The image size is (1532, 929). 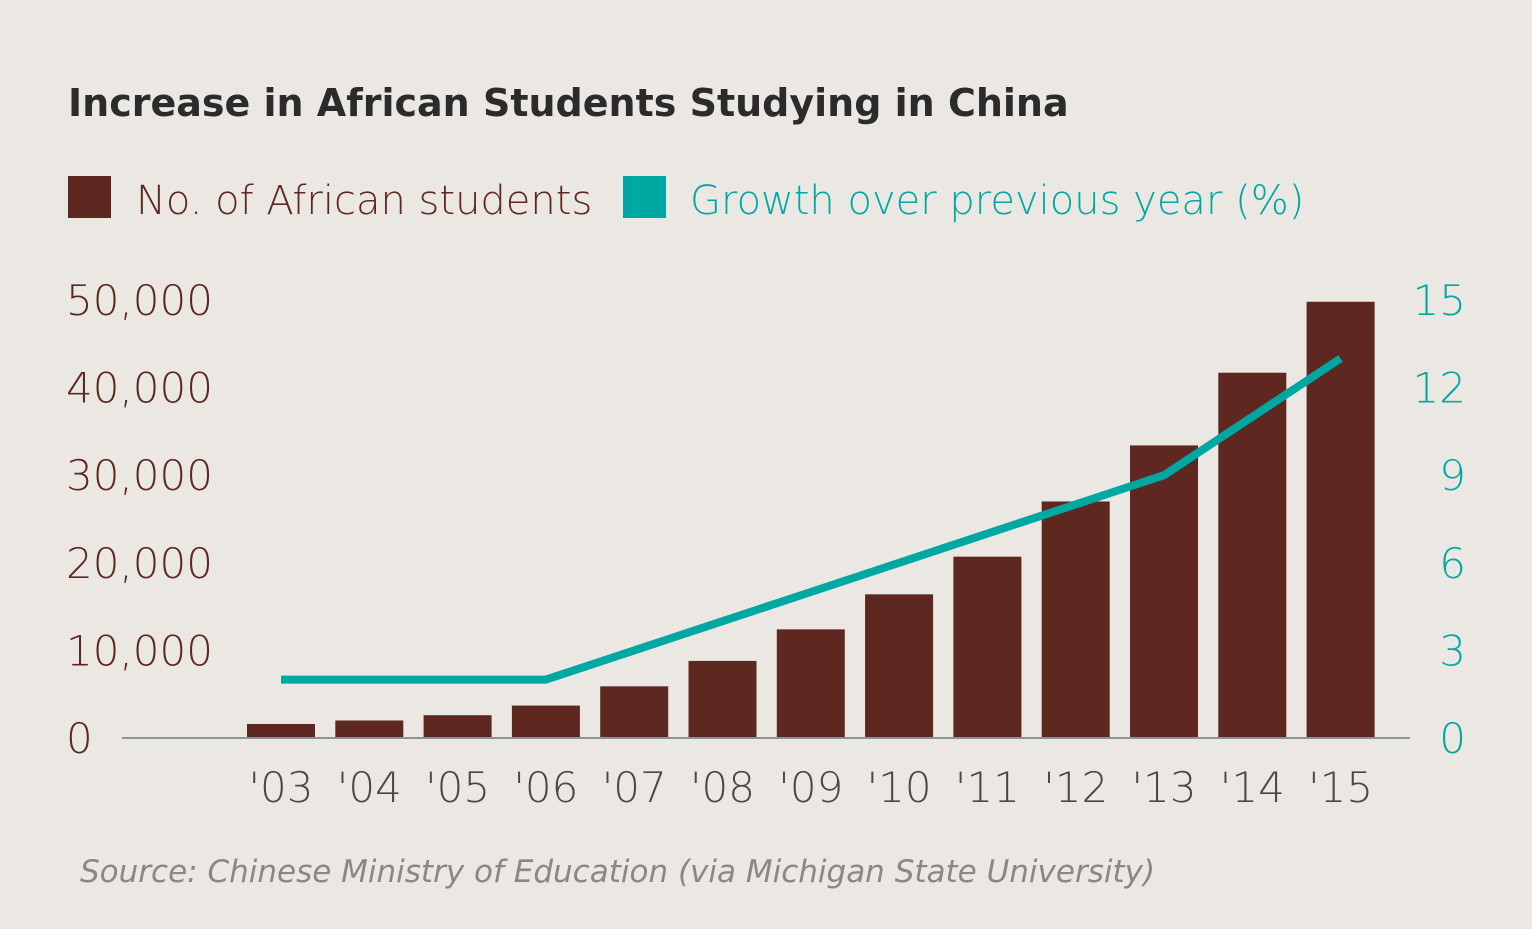 What do you see at coordinates (79, 738) in the screenshot?
I see `y-left-tick-label: 0` at bounding box center [79, 738].